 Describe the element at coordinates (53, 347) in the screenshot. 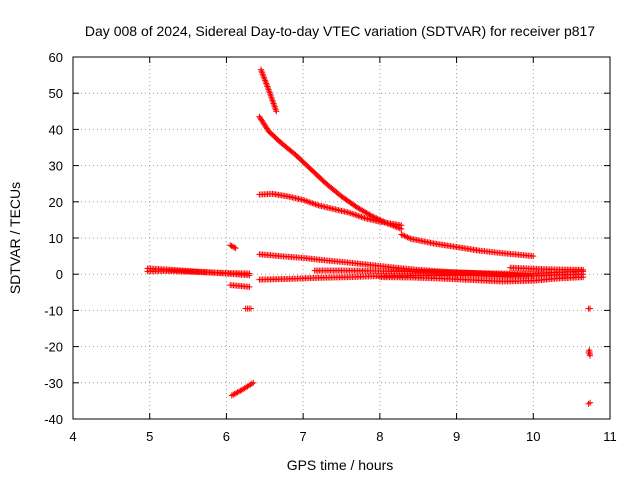

I see `y-tick-label: -20` at that location.